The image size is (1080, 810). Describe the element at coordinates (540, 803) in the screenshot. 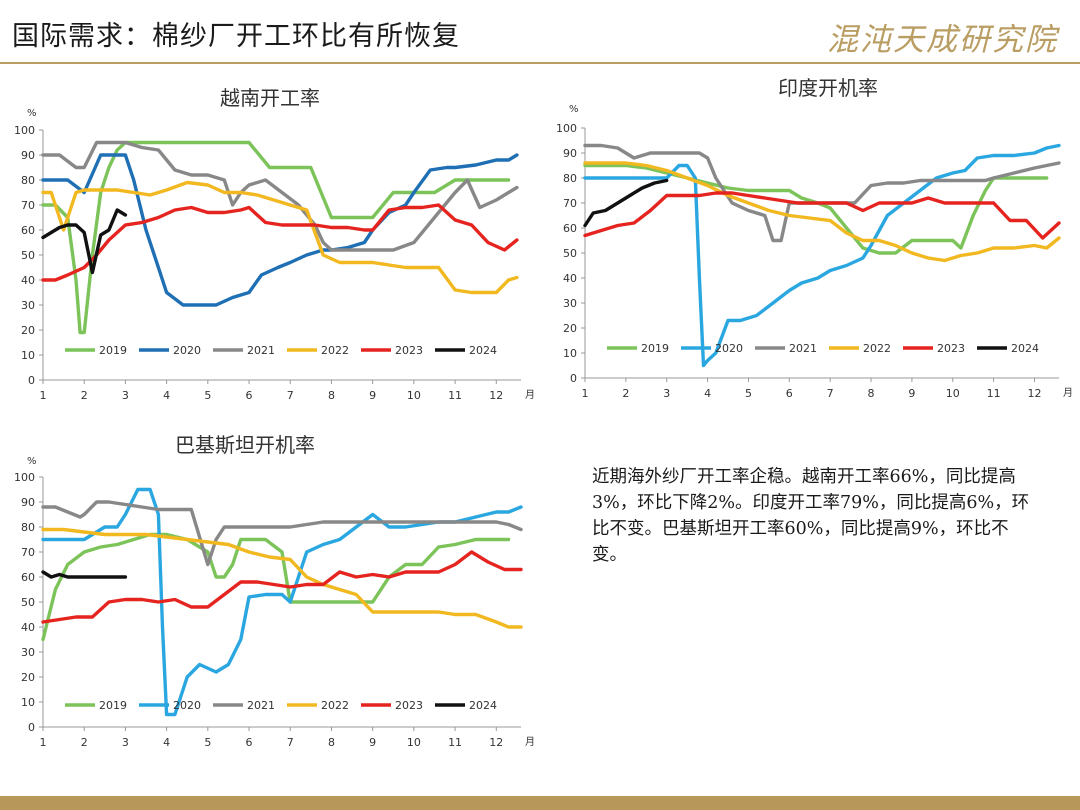

I see `footer-bar` at that location.